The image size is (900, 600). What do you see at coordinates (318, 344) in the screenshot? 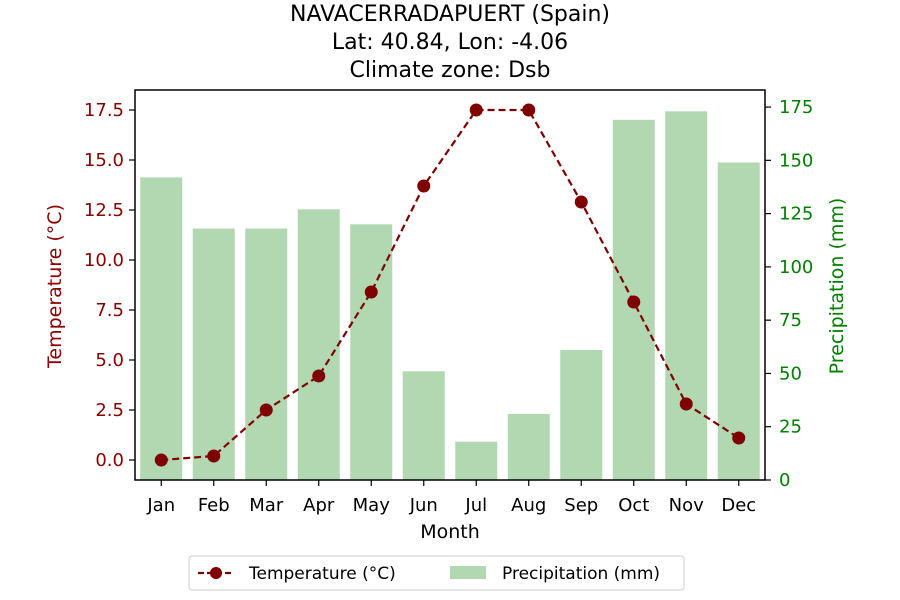
I see `precipitation-bar-apr` at bounding box center [318, 344].